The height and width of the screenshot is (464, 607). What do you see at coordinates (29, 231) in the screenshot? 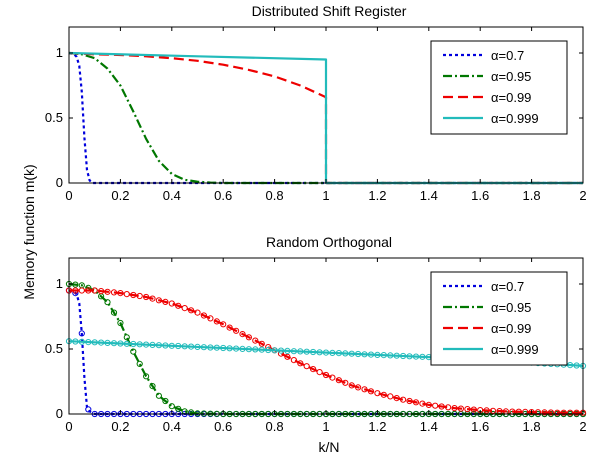
I see `y-axis-label: Memory function m(k)` at bounding box center [29, 231].